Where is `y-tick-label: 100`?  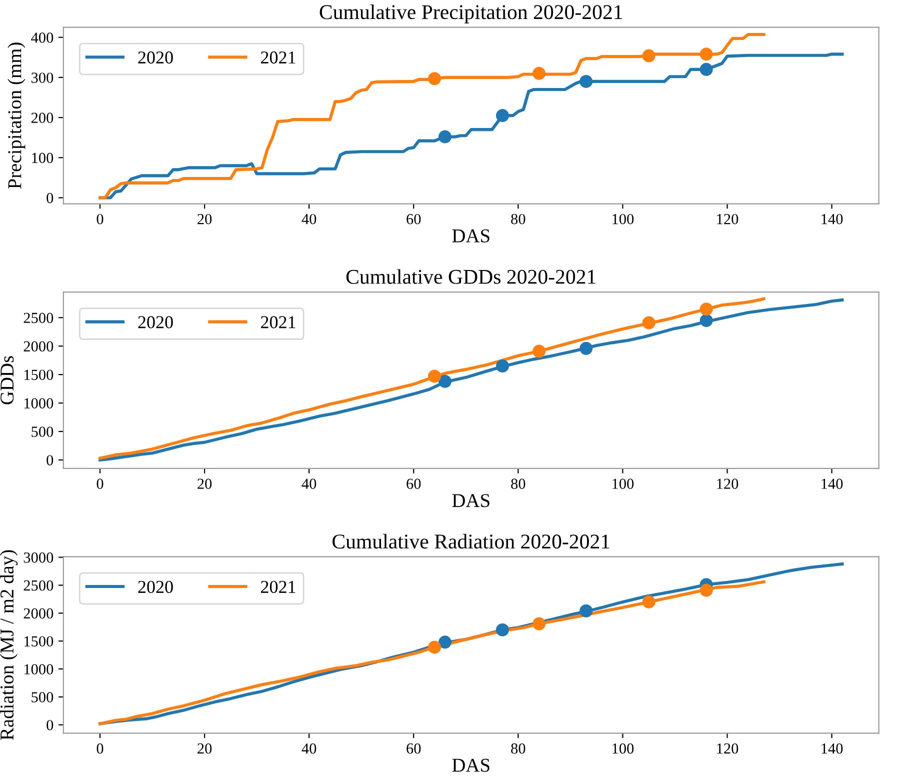
y-tick-label: 100 is located at coordinates (43, 158).